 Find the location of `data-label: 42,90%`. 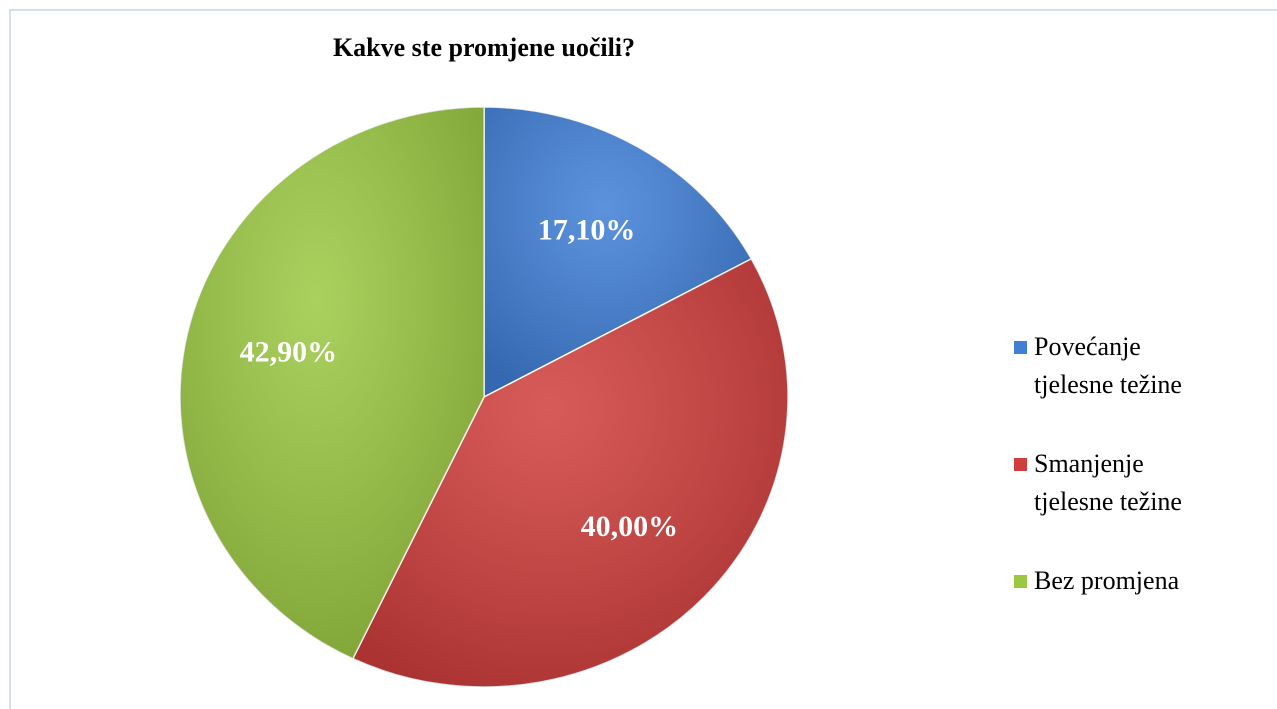

data-label: 42,90% is located at coordinates (289, 352).